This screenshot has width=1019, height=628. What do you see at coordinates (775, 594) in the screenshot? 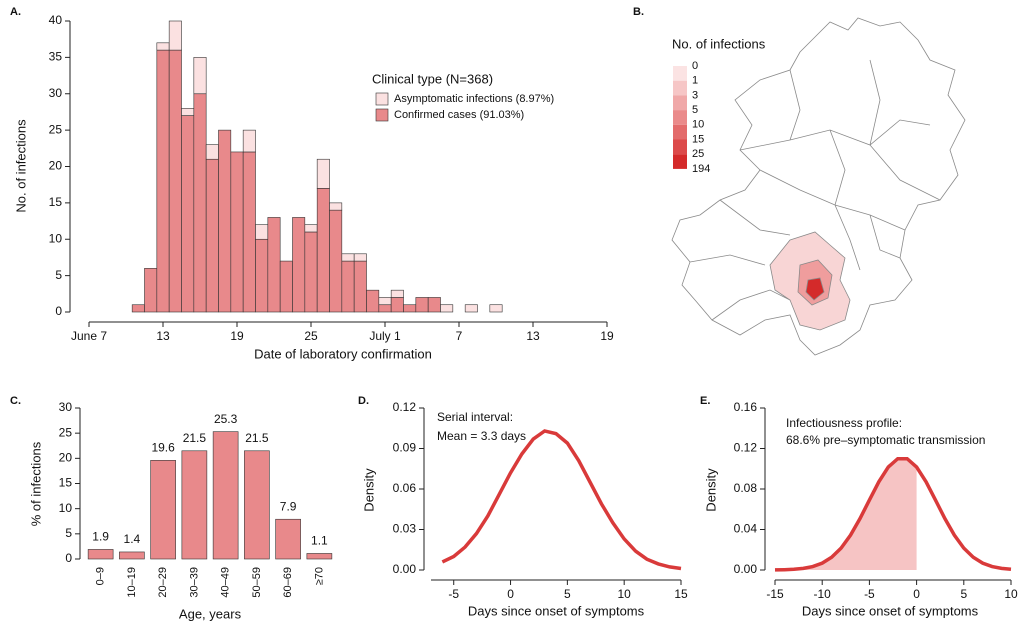
I see `x-tick-label: -15` at bounding box center [775, 594].